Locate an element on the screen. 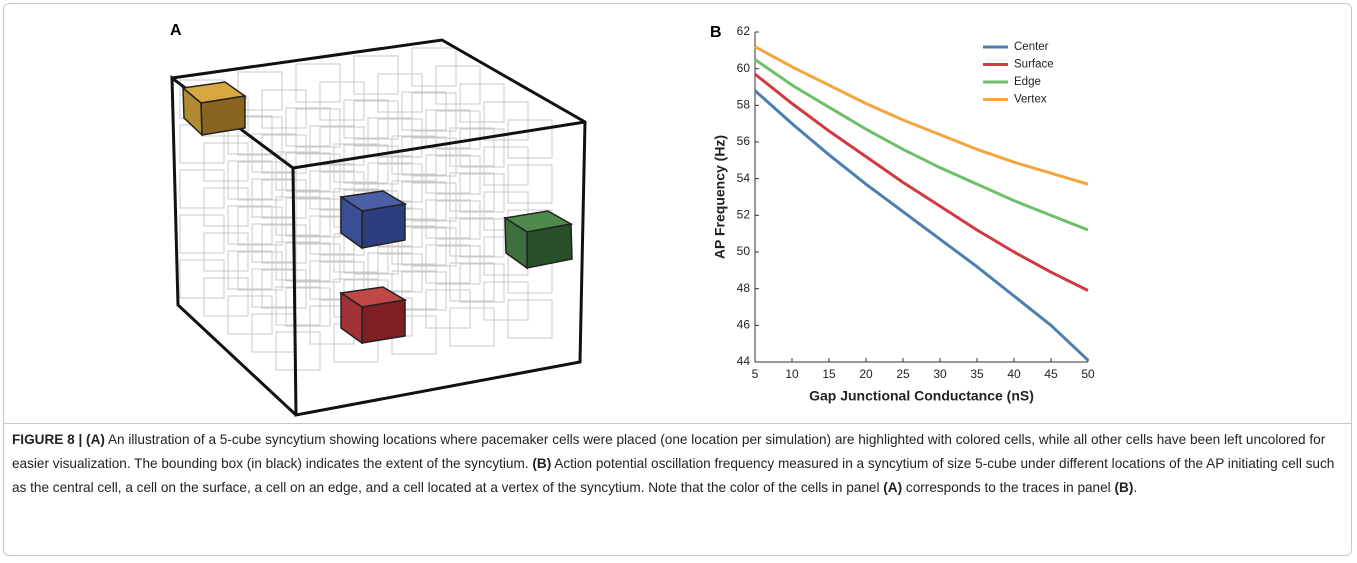 Image resolution: width=1357 pixels, height=563 pixels. legend-label: Center is located at coordinates (1031, 47).